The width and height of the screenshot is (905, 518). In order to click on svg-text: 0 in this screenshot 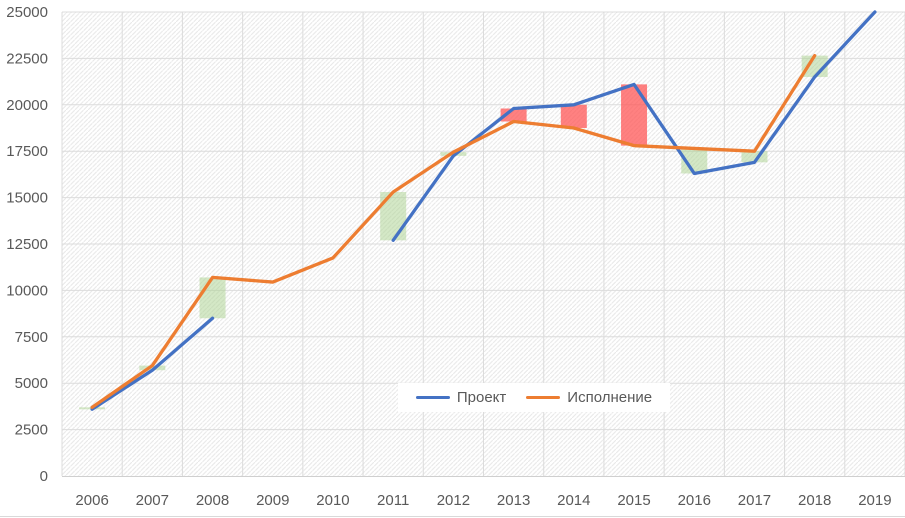, I will do `click(44, 476)`.